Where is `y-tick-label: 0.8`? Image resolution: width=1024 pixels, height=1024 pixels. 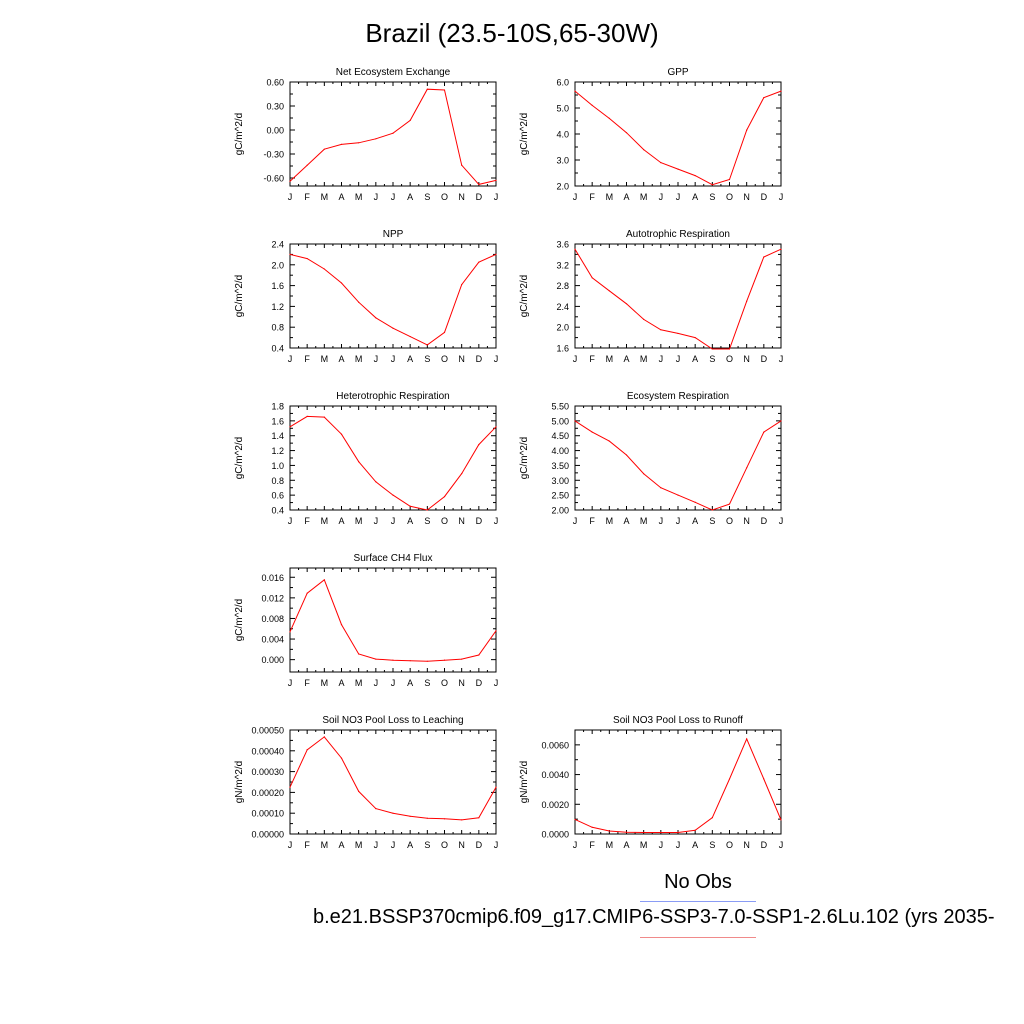 y-tick-label: 0.8 is located at coordinates (277, 481).